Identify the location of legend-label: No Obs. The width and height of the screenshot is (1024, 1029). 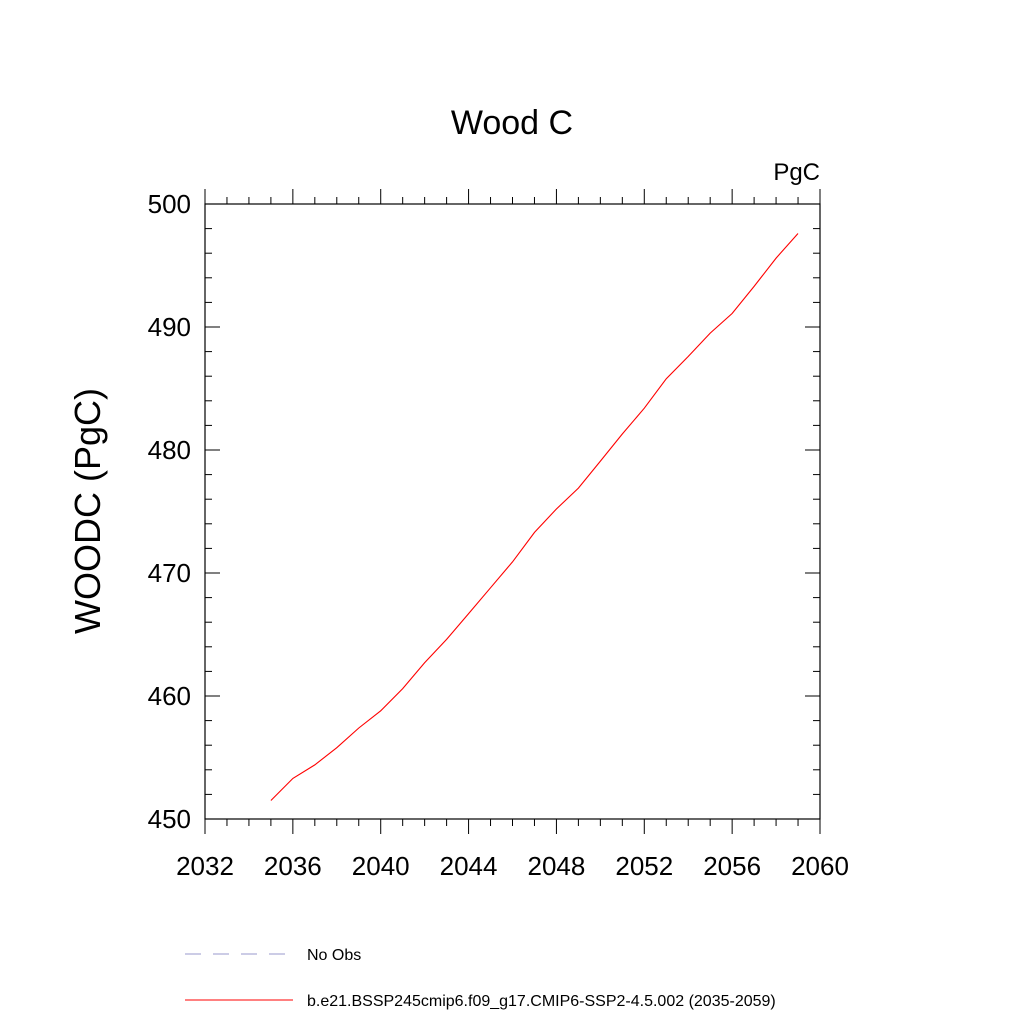
(334, 955).